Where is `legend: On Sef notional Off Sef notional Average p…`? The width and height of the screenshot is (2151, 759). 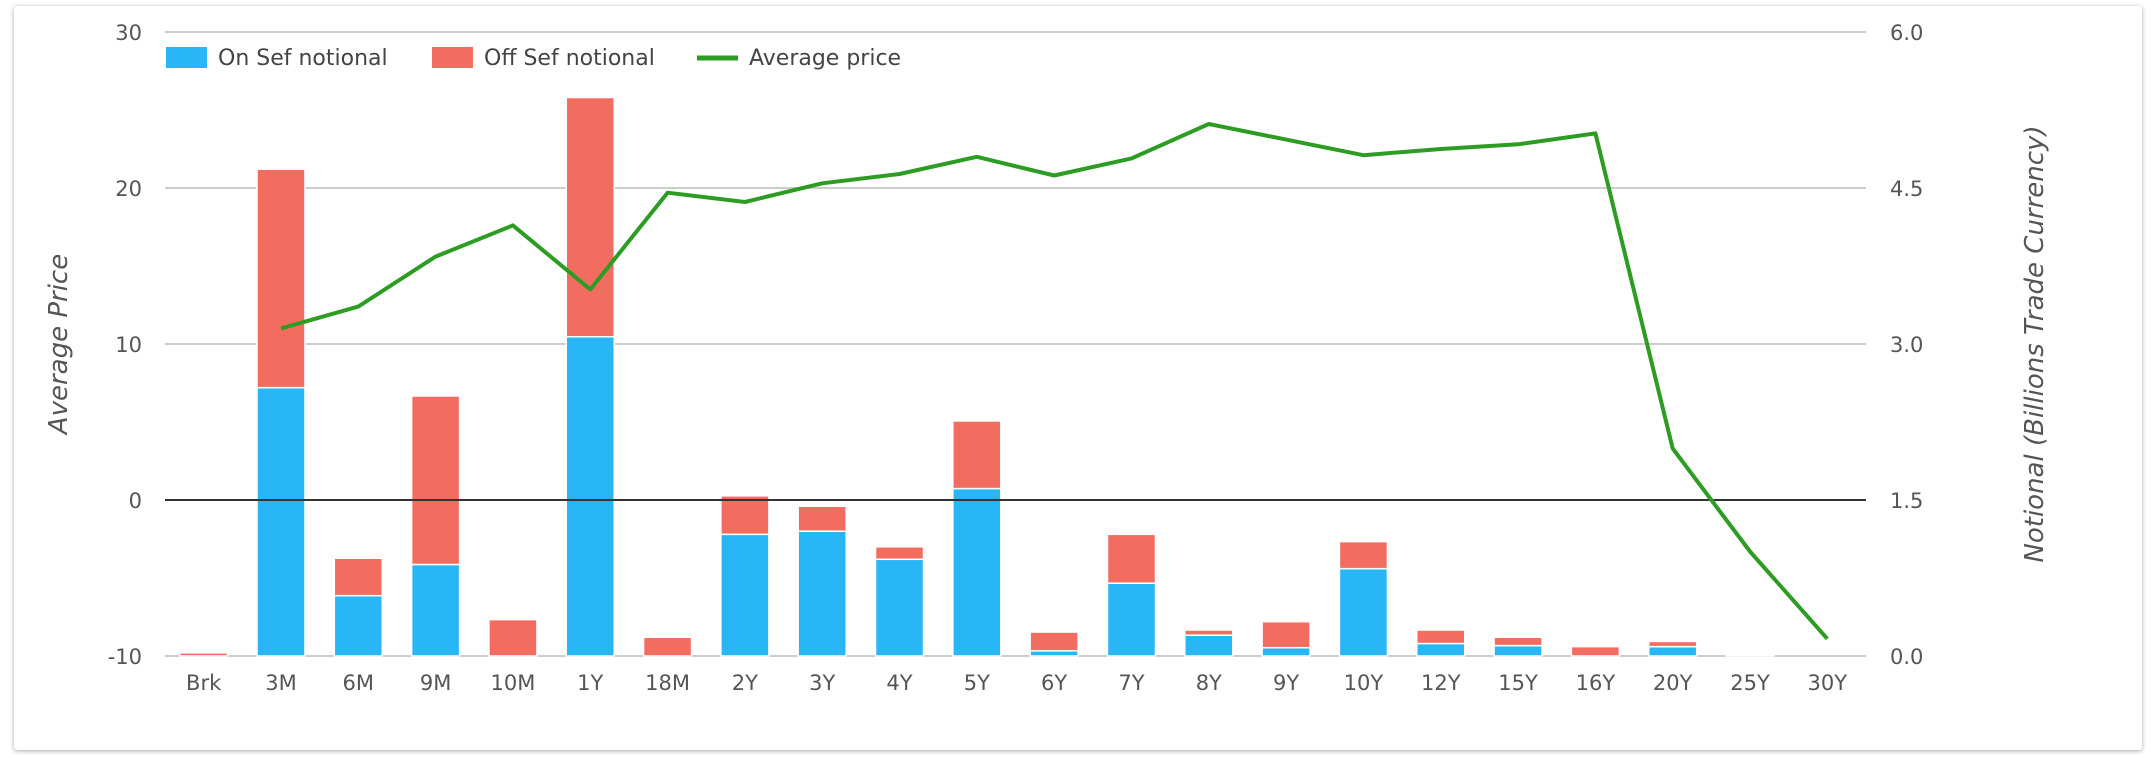 legend: On Sef notional Off Sef notional Average p… is located at coordinates (533, 58).